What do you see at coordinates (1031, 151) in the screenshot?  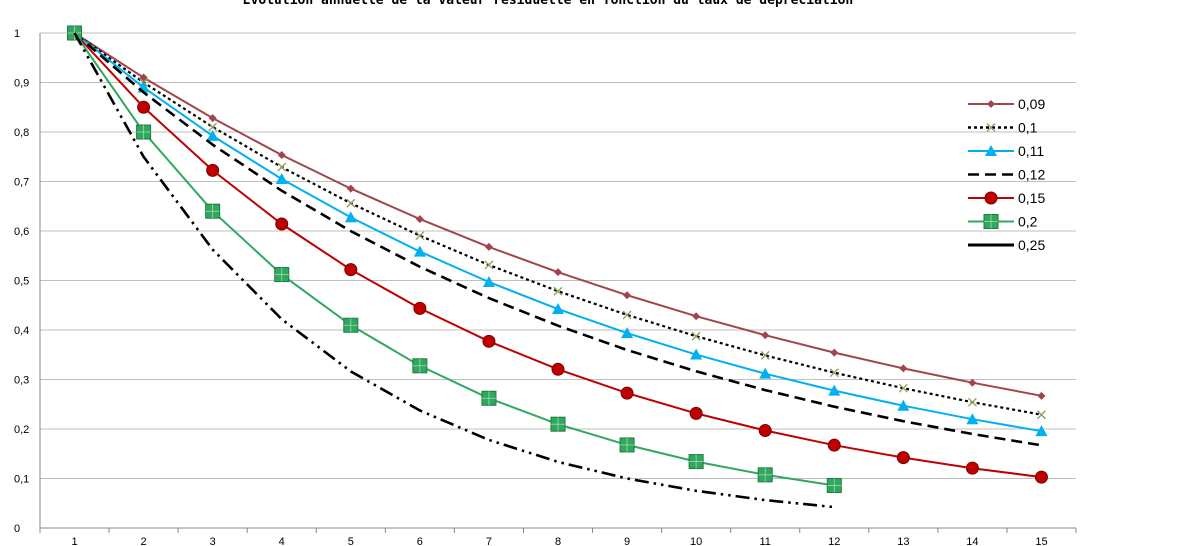 I see `legend-label: 0,11` at bounding box center [1031, 151].